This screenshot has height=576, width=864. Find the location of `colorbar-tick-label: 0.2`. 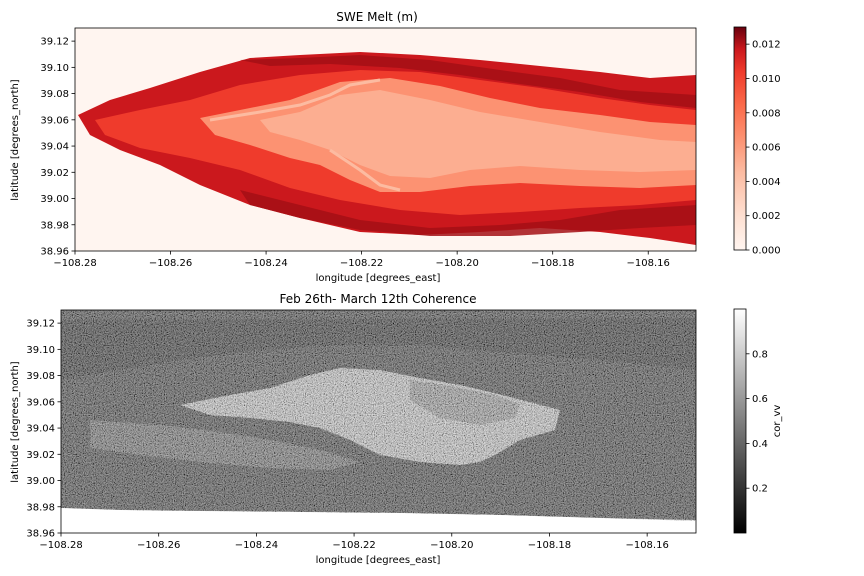

colorbar-tick-label: 0.2 is located at coordinates (760, 489).